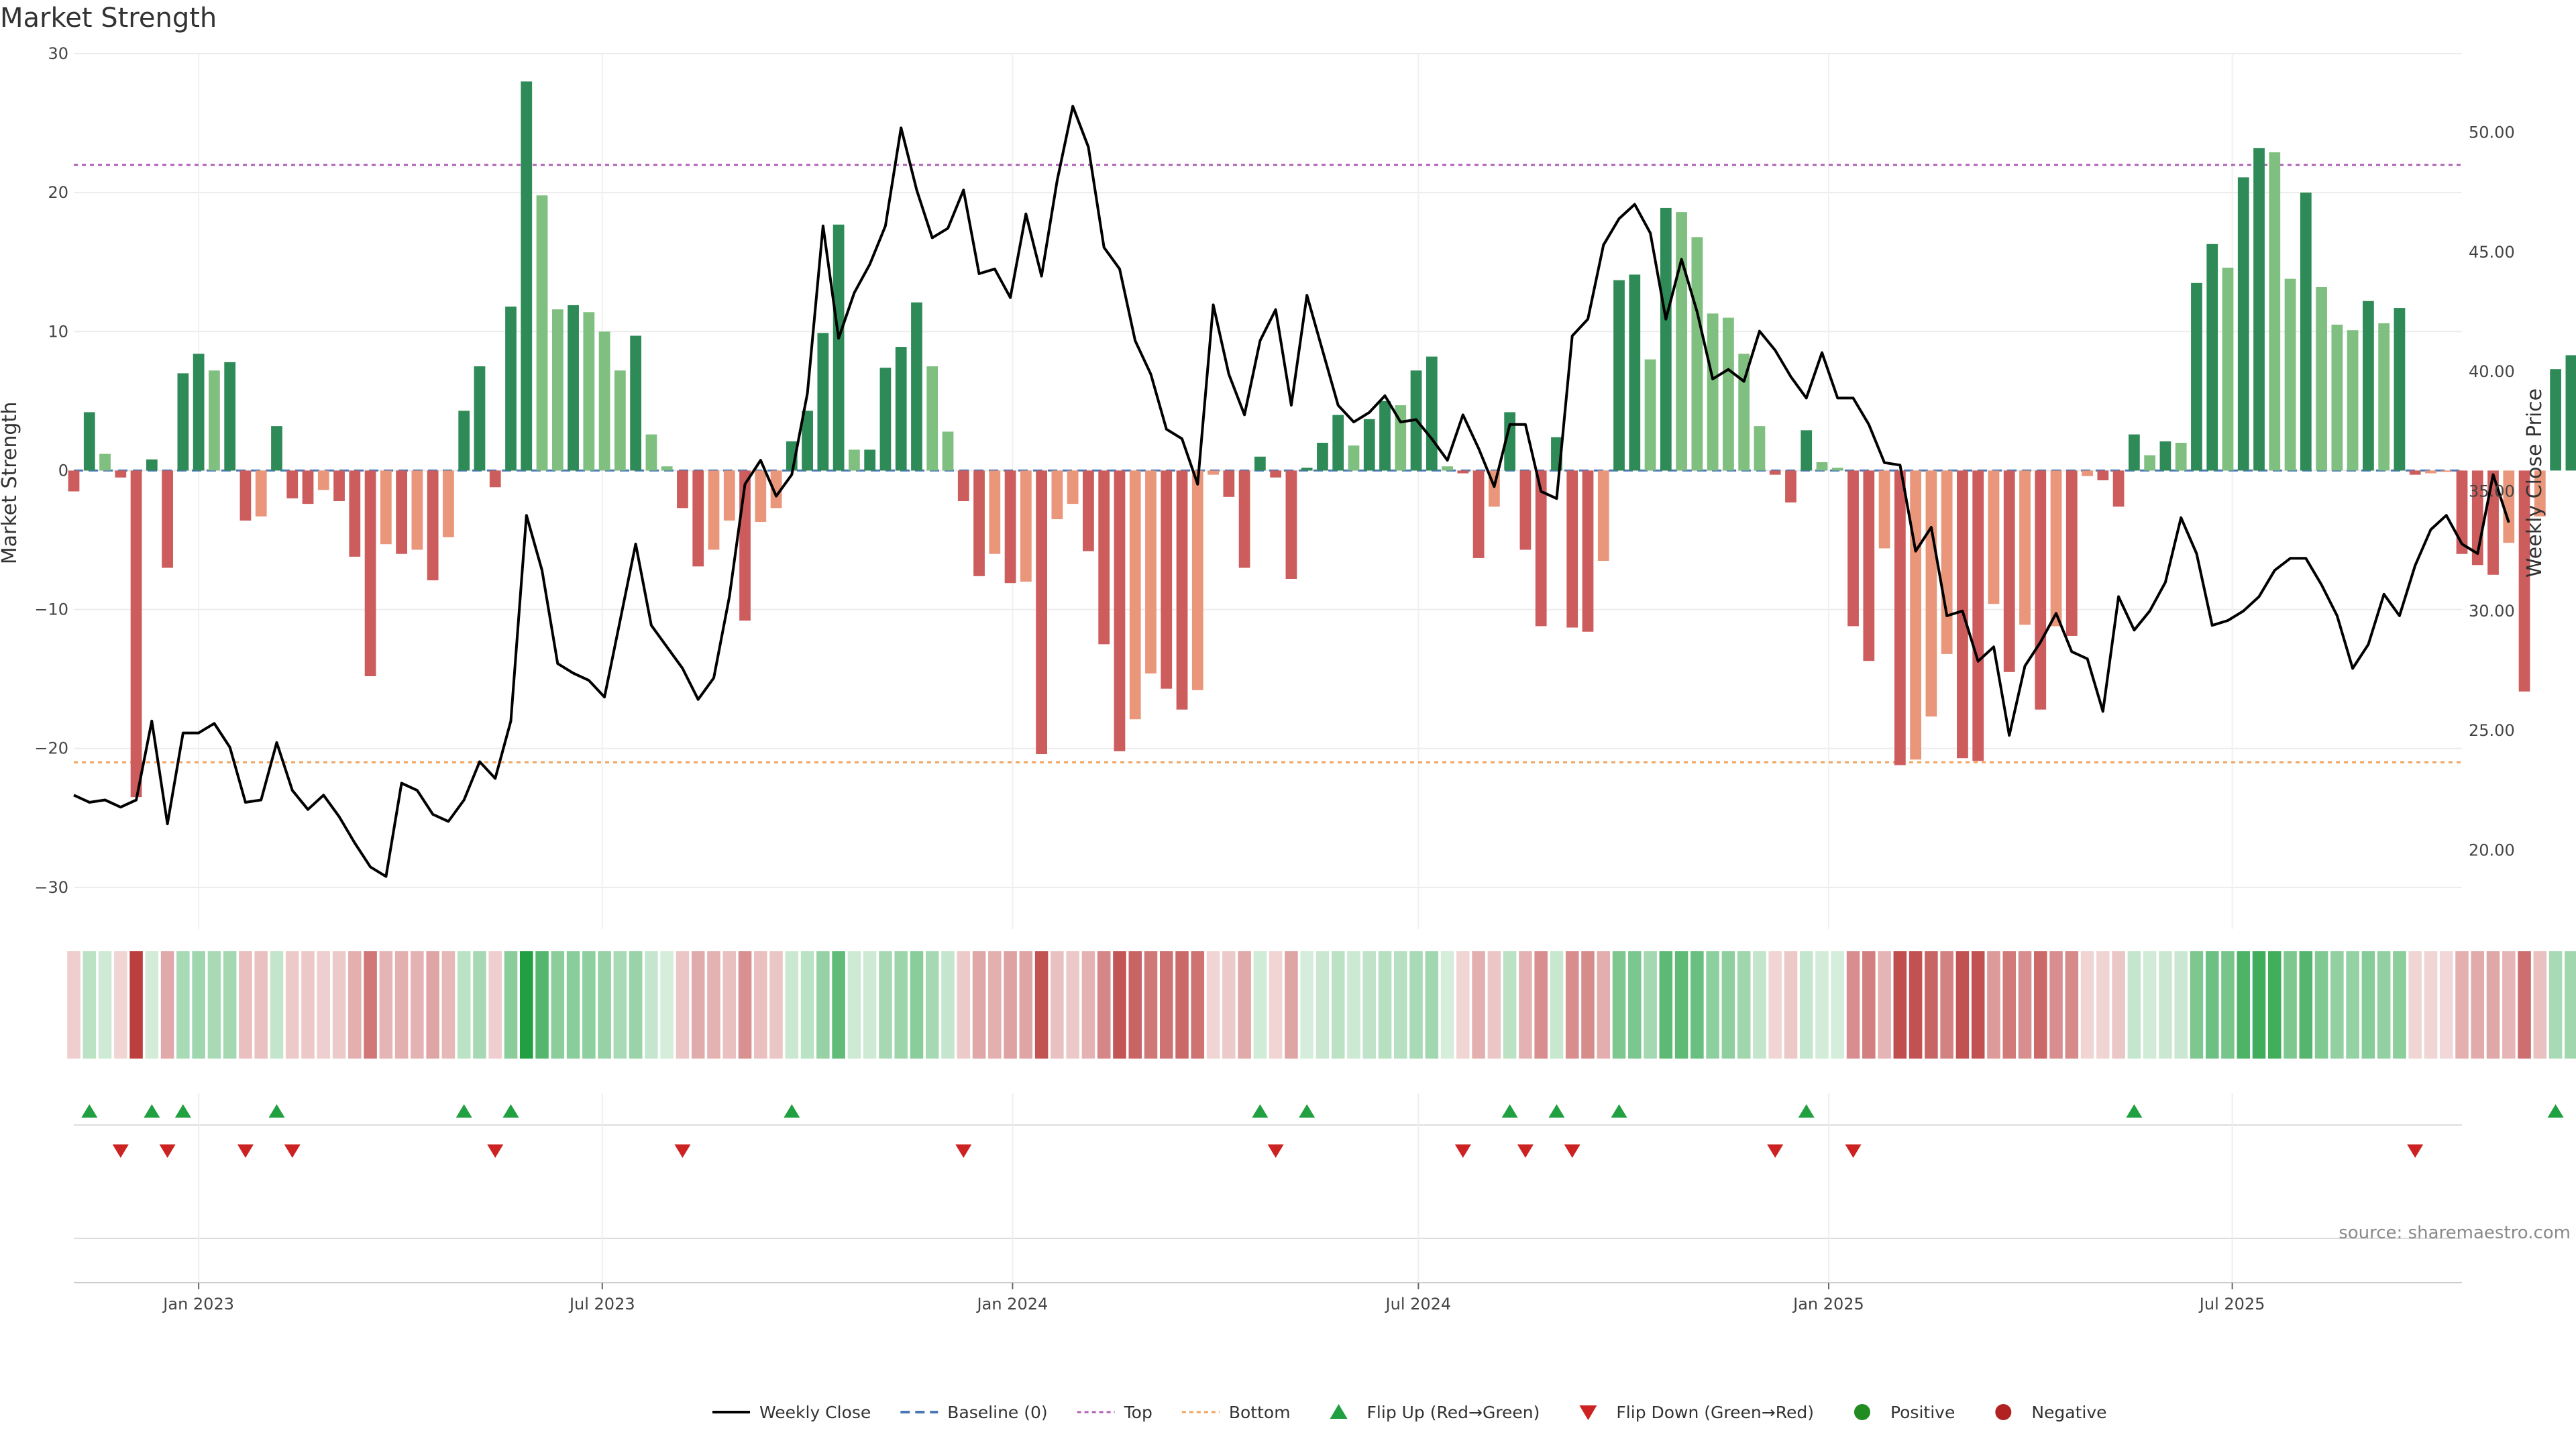  Describe the element at coordinates (1114, 1412) in the screenshot. I see `legend-item: Top` at that location.